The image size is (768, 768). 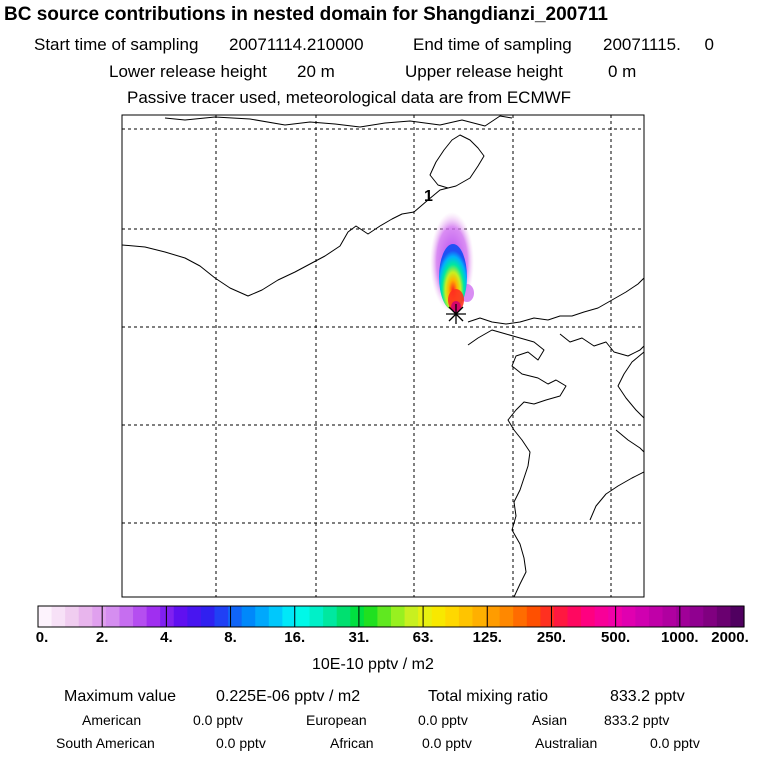 What do you see at coordinates (373, 664) in the screenshot?
I see `colorbar-unit: 10E-10 pptv / m2` at bounding box center [373, 664].